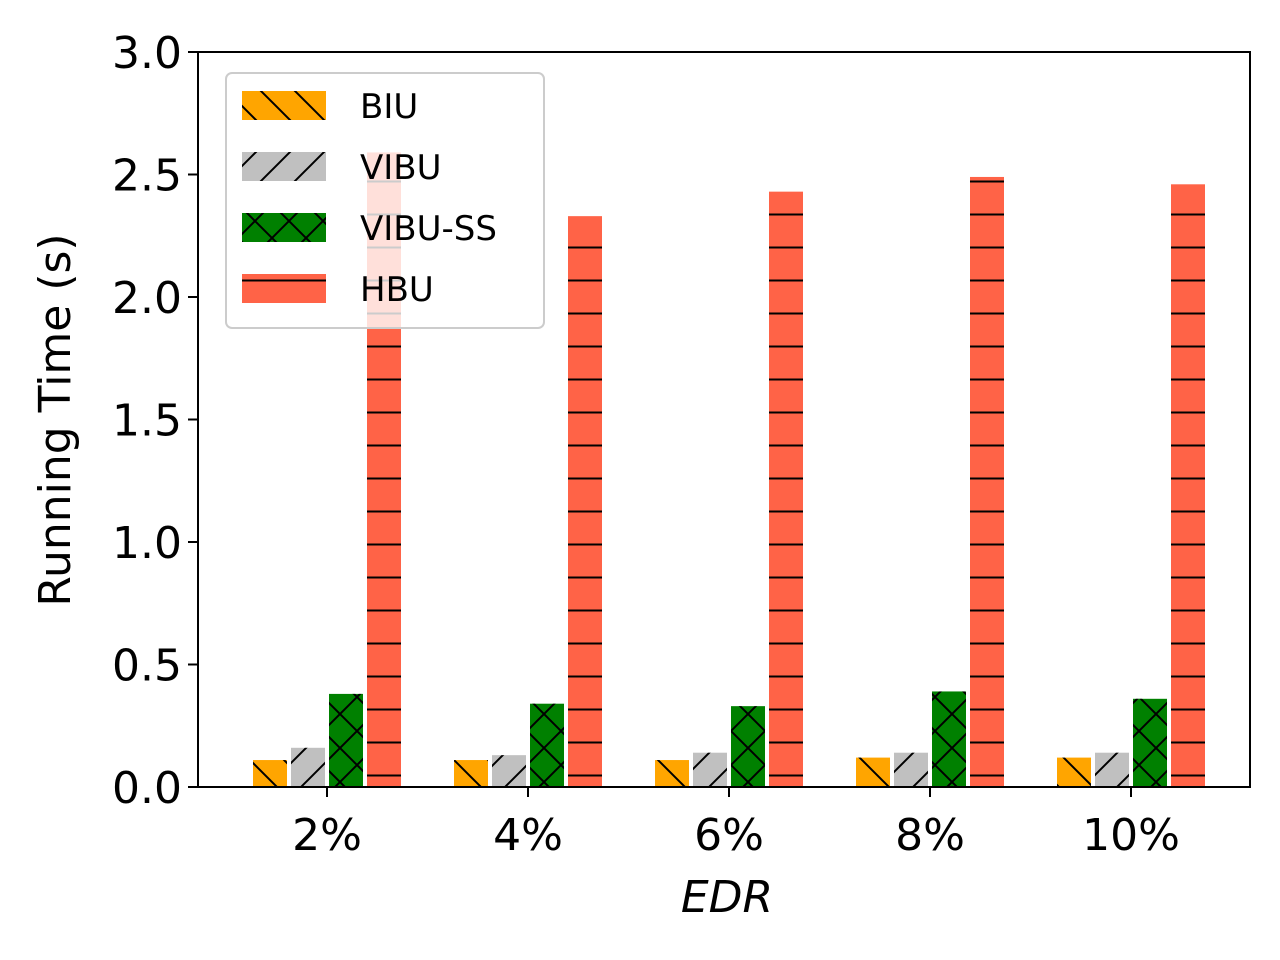 This screenshot has height=960, width=1280. What do you see at coordinates (1131, 835) in the screenshot?
I see `x-tick-label: 10%` at bounding box center [1131, 835].